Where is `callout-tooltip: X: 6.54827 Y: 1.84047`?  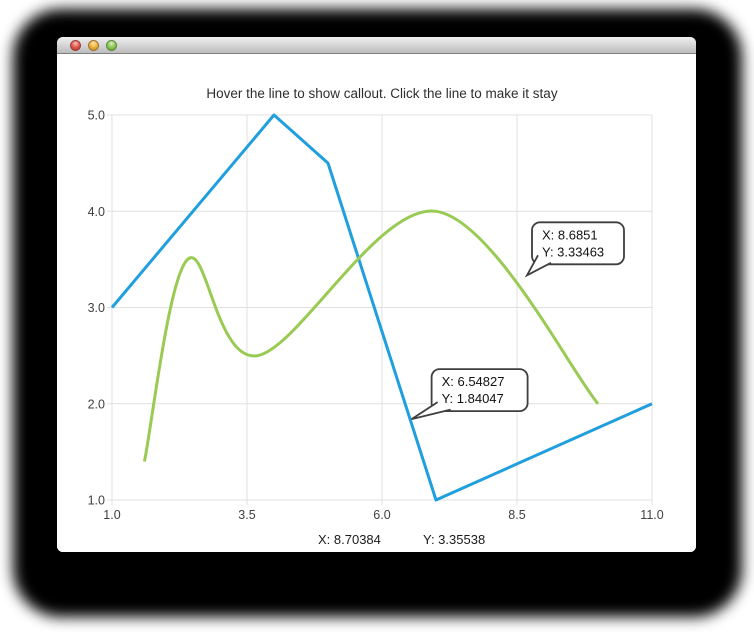
callout-tooltip: X: 6.54827 Y: 1.84047 is located at coordinates (470, 394).